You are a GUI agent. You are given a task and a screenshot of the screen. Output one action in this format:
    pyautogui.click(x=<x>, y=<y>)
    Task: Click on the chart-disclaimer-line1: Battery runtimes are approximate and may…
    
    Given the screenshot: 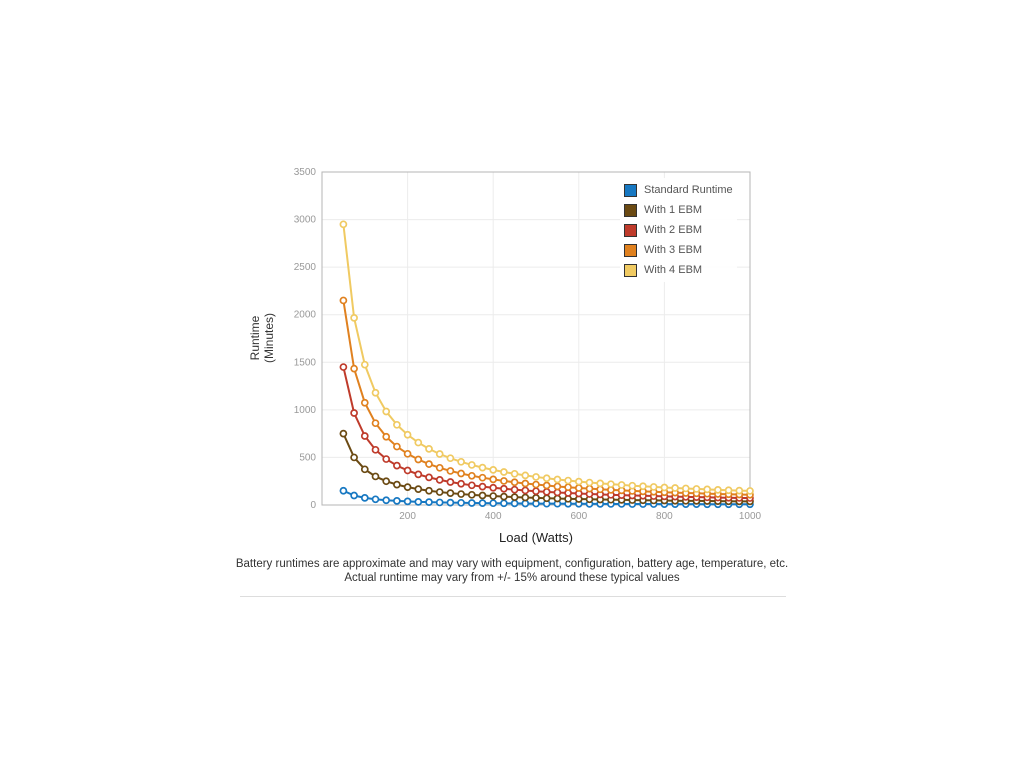 What is the action you would take?
    pyautogui.click(x=512, y=564)
    